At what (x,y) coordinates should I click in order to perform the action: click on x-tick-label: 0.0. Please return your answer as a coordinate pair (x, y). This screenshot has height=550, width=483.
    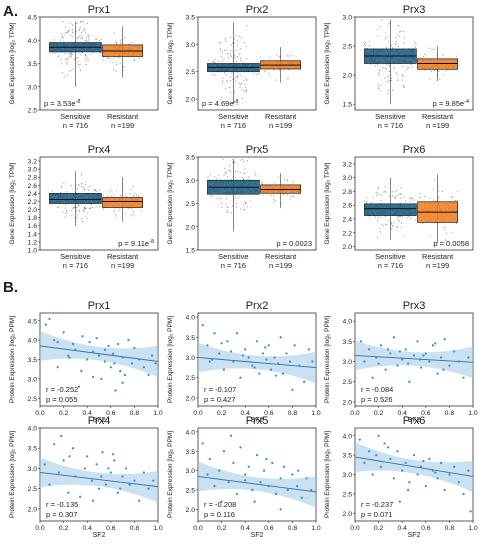
    Looking at the image, I should click on (355, 413).